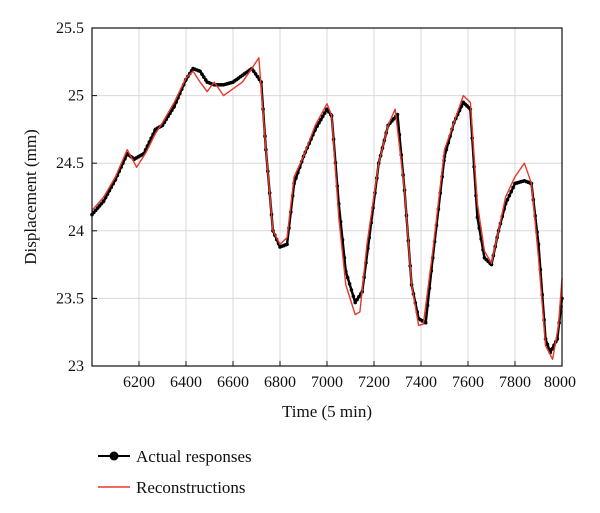  Describe the element at coordinates (327, 411) in the screenshot. I see `x-axis-title: Time (5 min)` at that location.